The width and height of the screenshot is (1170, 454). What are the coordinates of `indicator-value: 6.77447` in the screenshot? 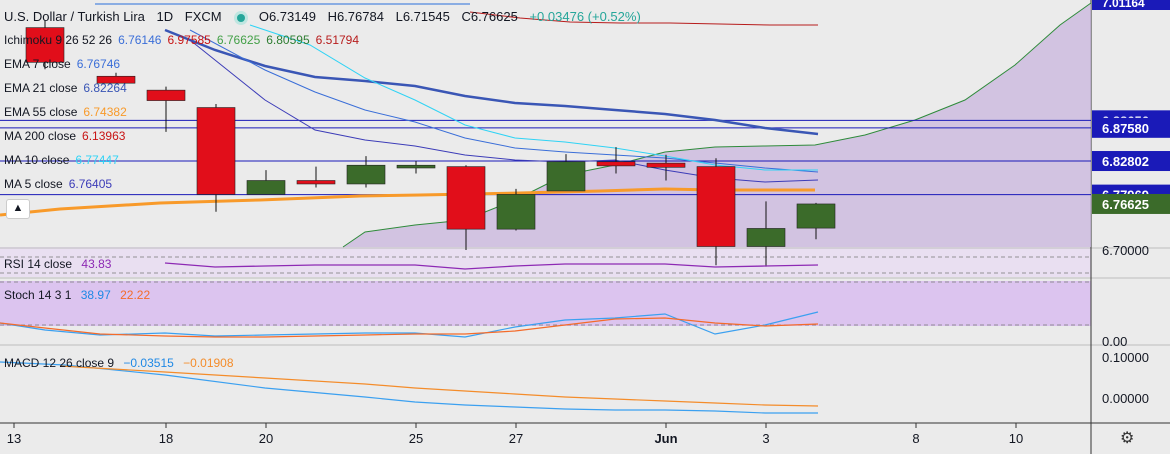 It's located at (97, 160).